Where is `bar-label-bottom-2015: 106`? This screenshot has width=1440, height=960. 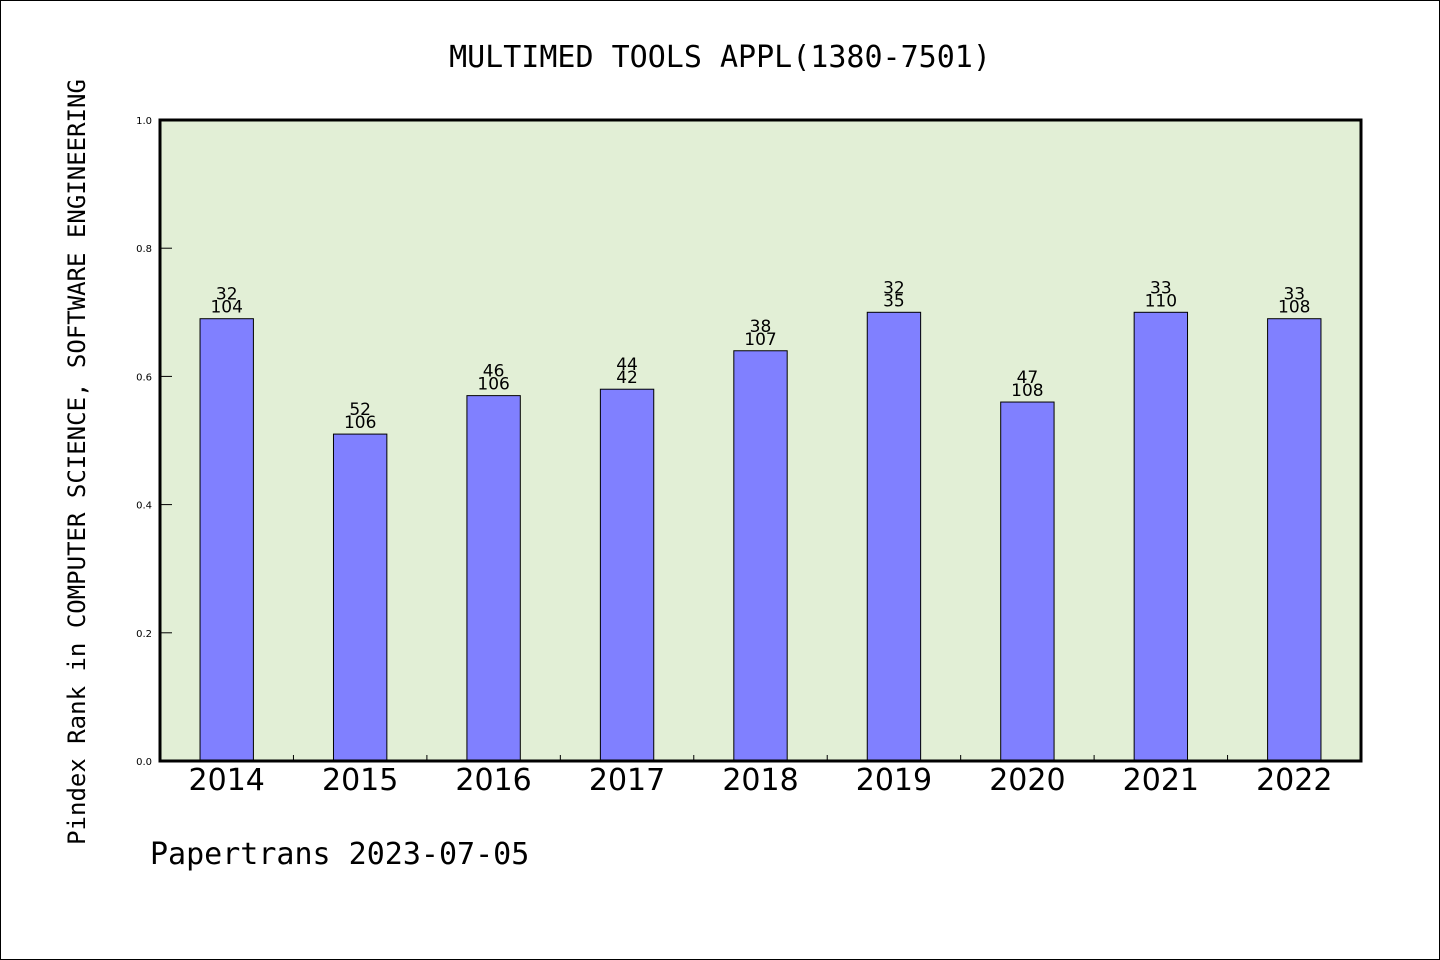
bar-label-bottom-2015: 106 is located at coordinates (360, 423).